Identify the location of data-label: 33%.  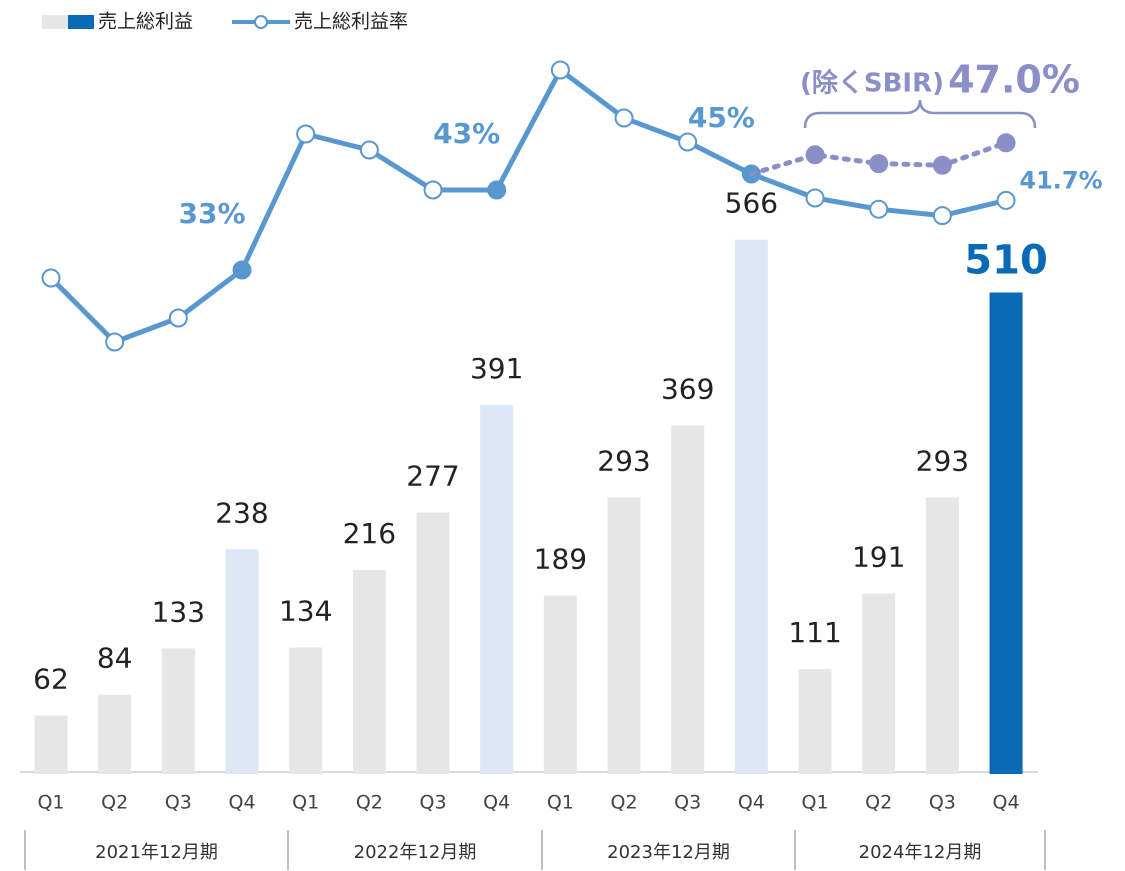
(211, 213).